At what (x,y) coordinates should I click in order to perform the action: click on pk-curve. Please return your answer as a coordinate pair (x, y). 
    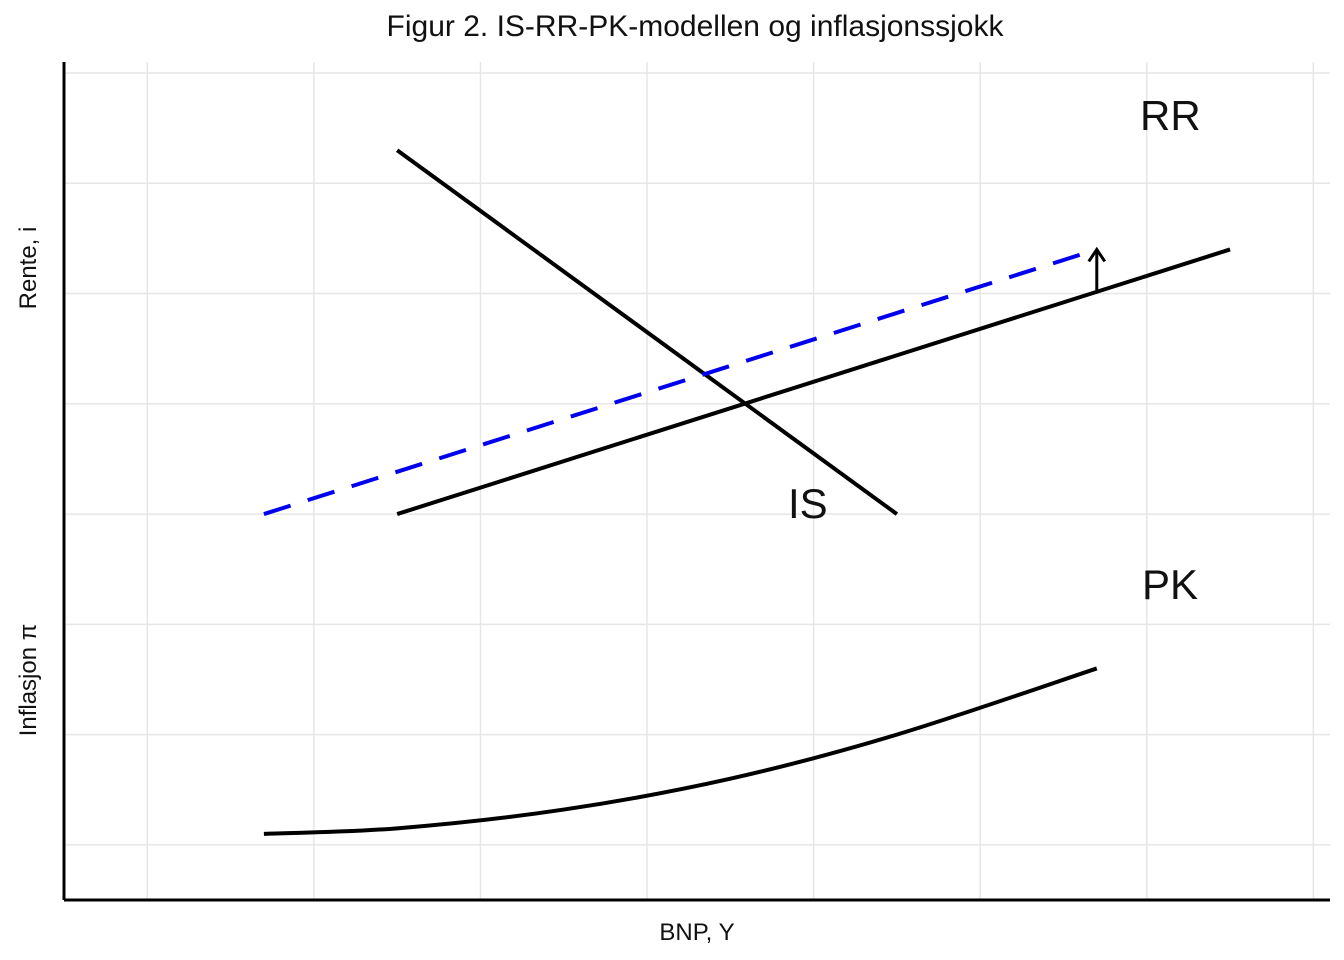
    Looking at the image, I should click on (680, 751).